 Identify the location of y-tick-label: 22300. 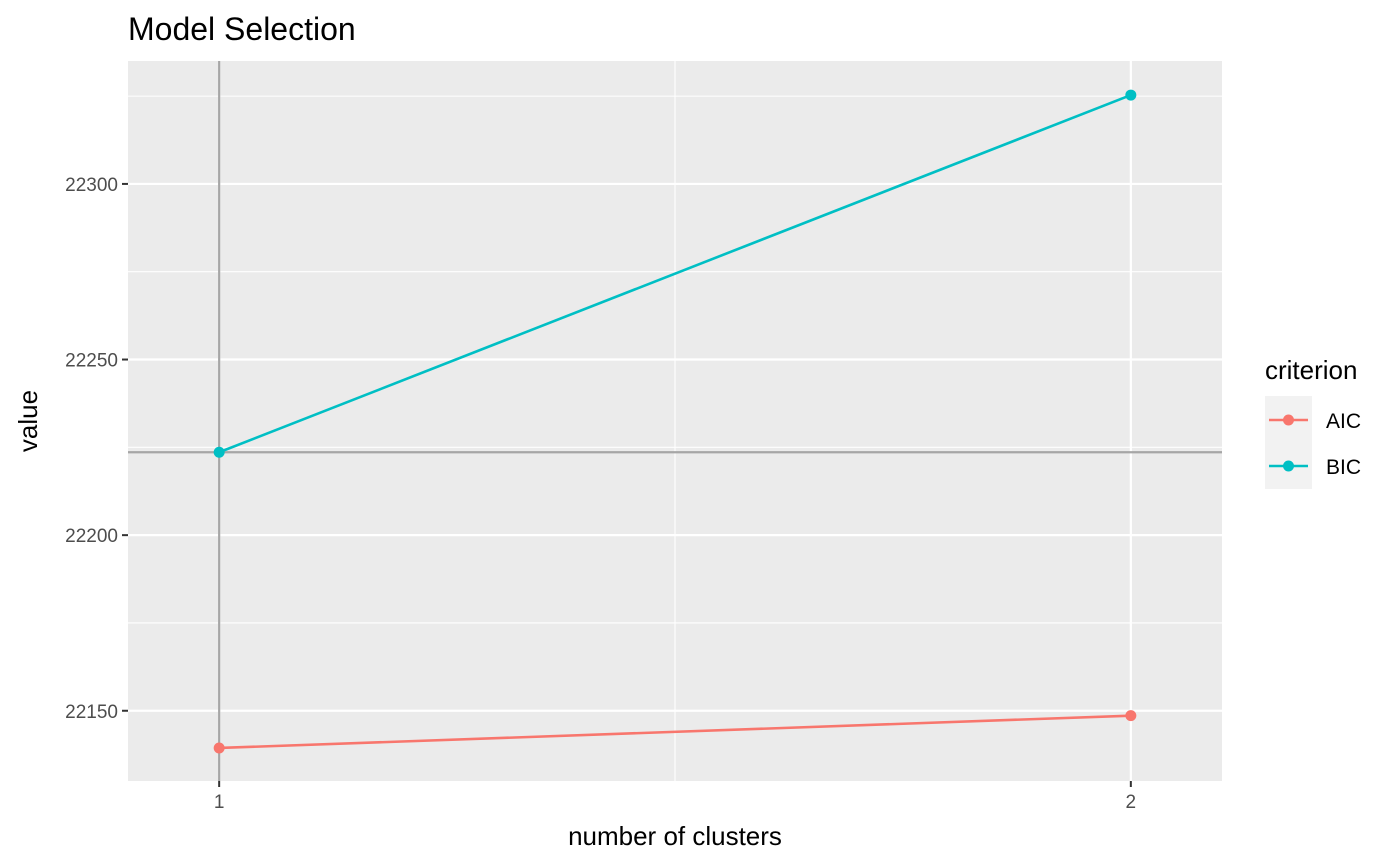
(91, 185).